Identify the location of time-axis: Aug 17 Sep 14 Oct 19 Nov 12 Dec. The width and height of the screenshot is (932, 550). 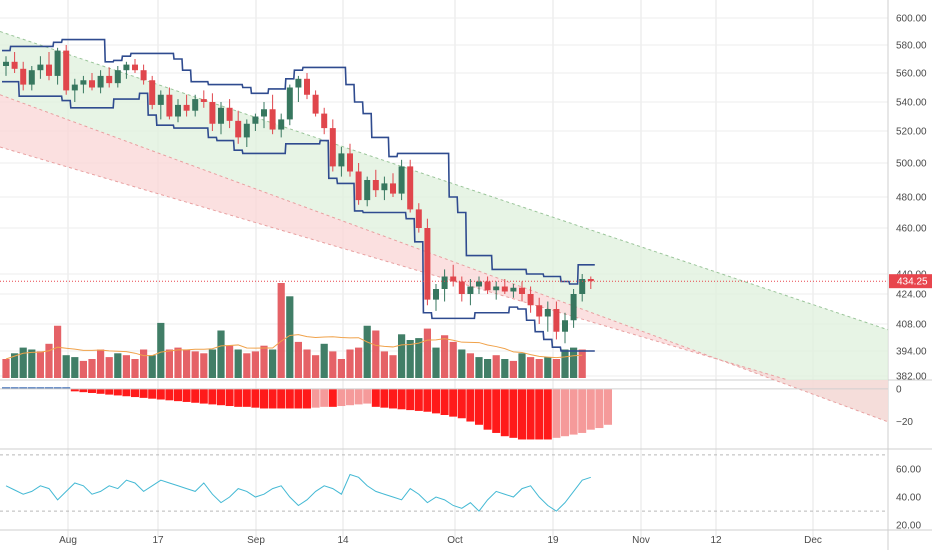
(440, 540).